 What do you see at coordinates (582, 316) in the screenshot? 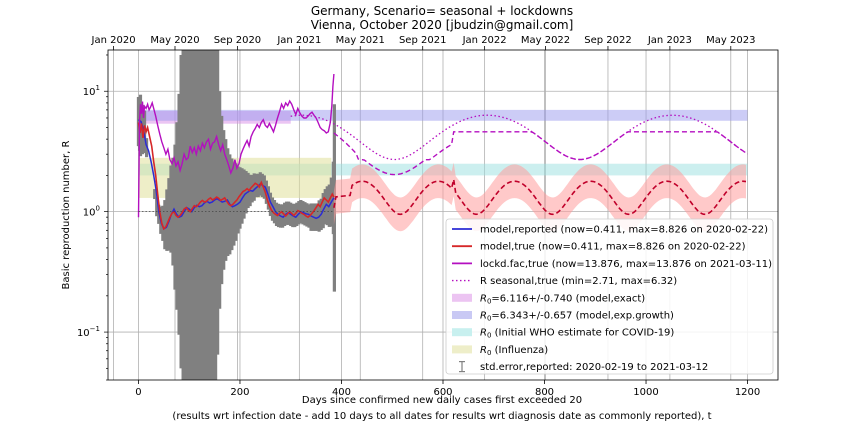
I see `legend-label-text: =6.343+/-0.657 (model,exp.growth)` at bounding box center [582, 316].